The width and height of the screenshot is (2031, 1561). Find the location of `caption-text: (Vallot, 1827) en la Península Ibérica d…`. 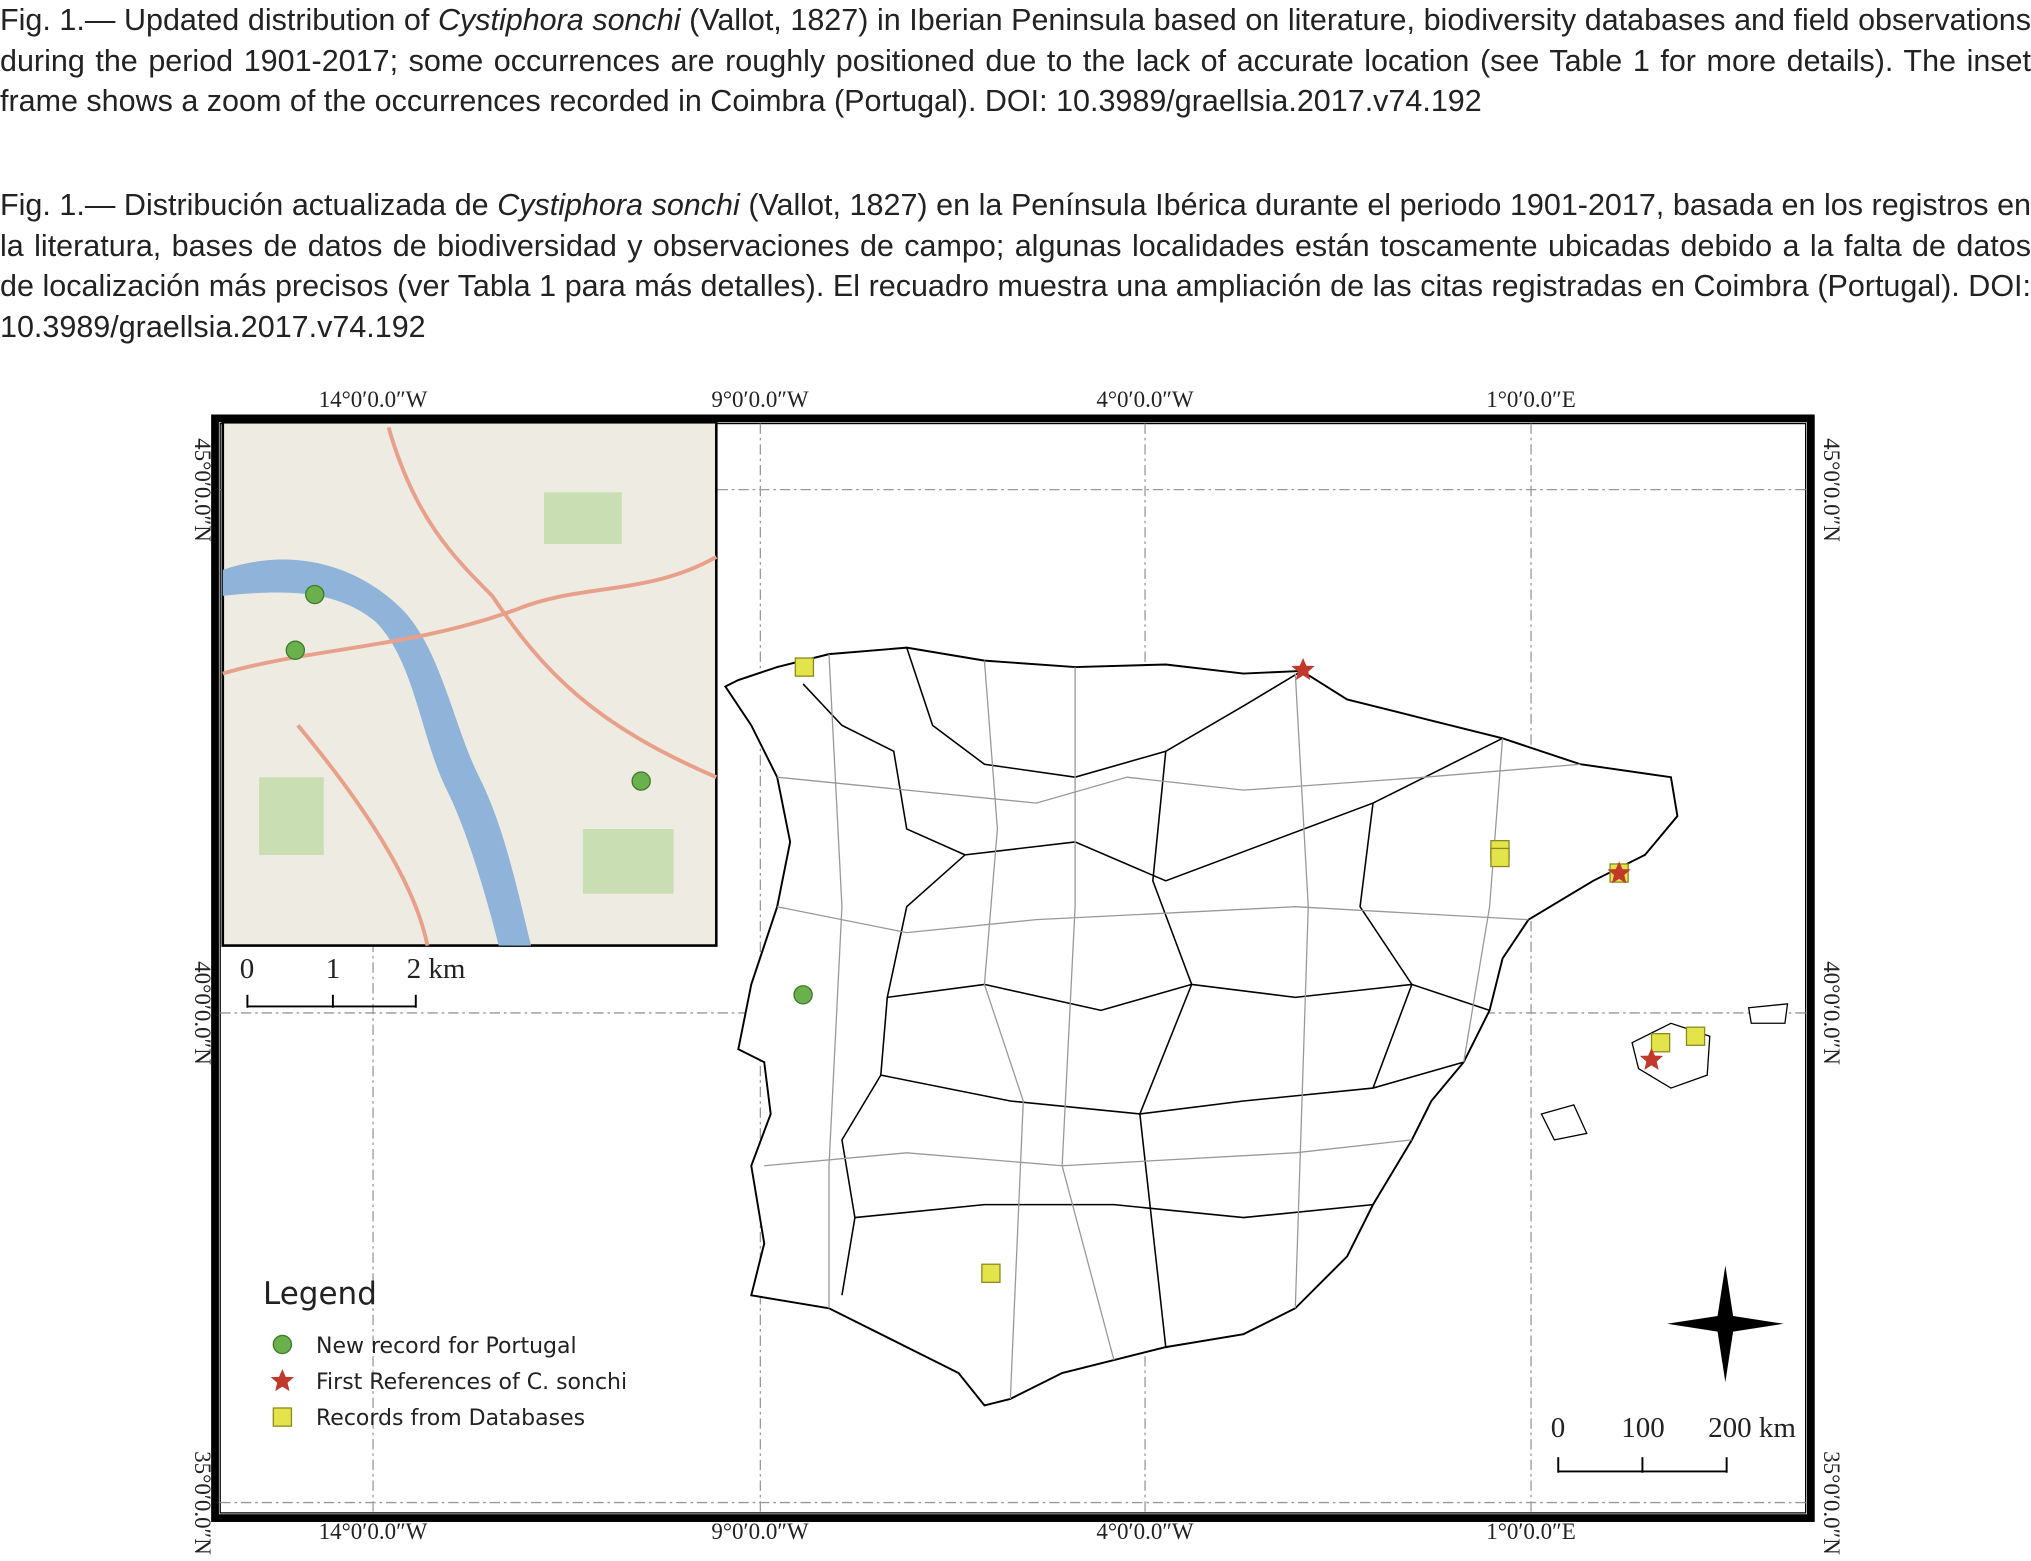

caption-text: (Vallot, 1827) en la Península Ibérica d… is located at coordinates (1015, 266).